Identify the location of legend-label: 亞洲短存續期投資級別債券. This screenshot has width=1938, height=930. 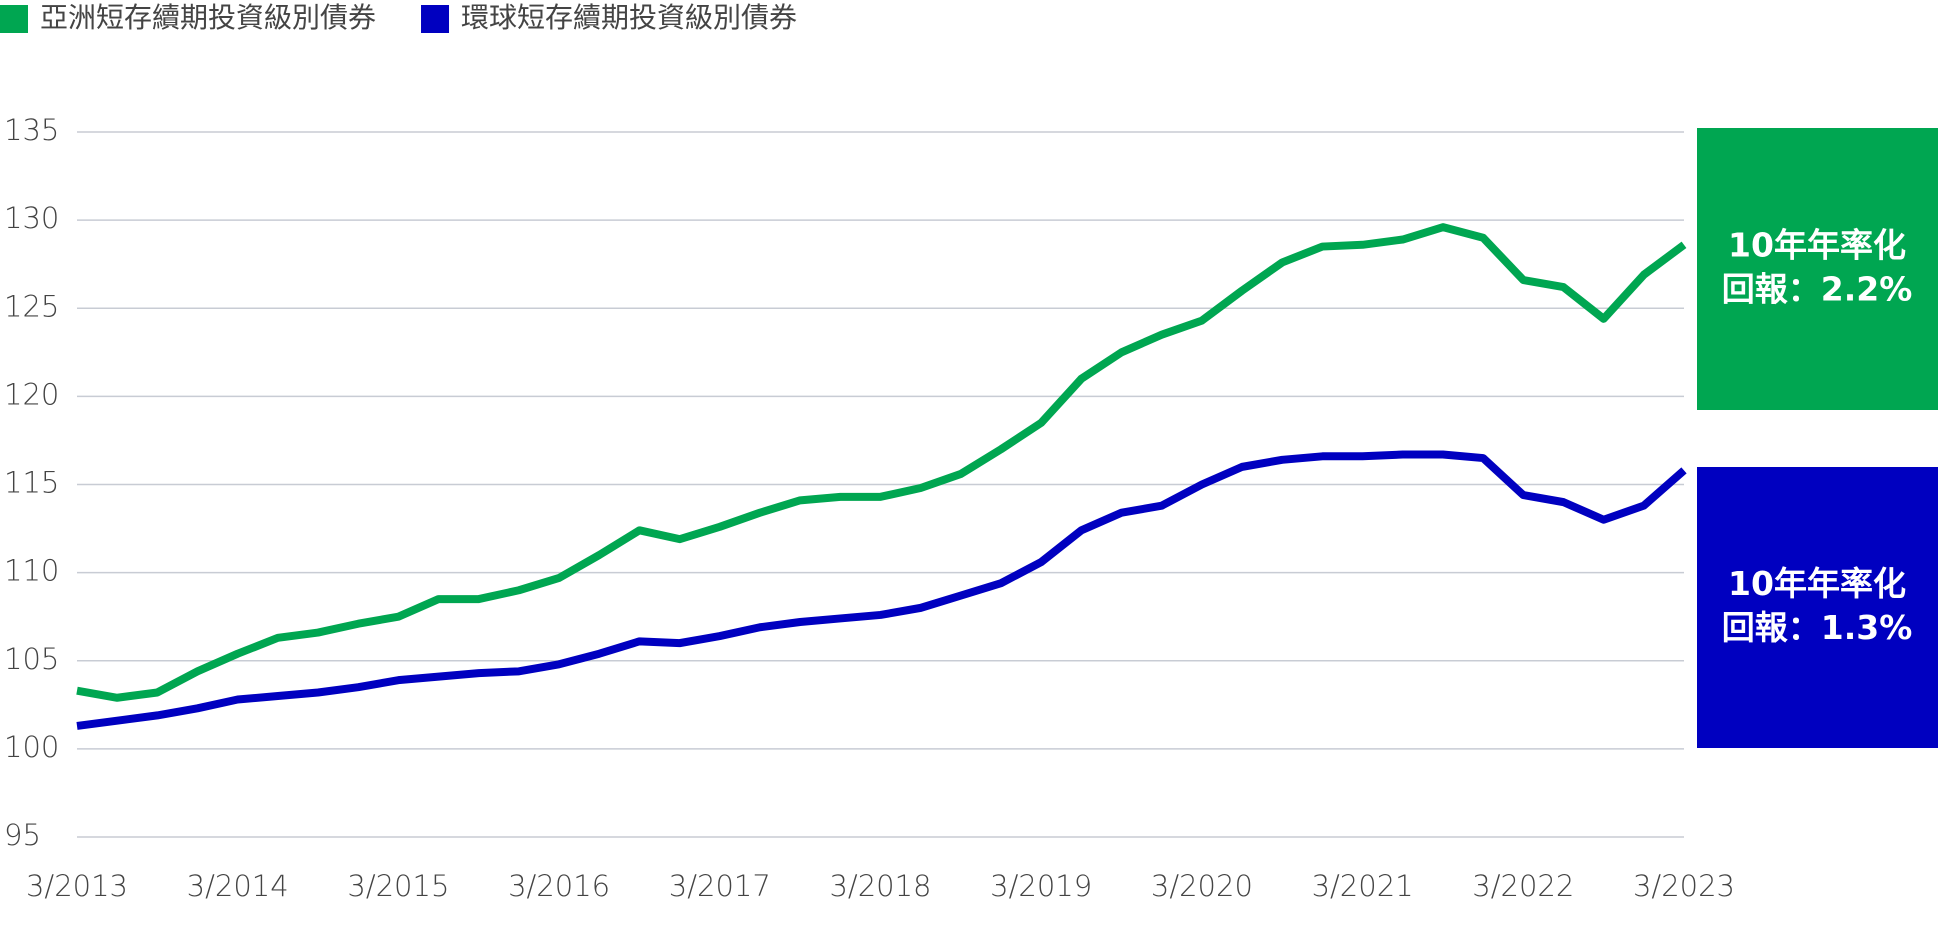
(208, 17).